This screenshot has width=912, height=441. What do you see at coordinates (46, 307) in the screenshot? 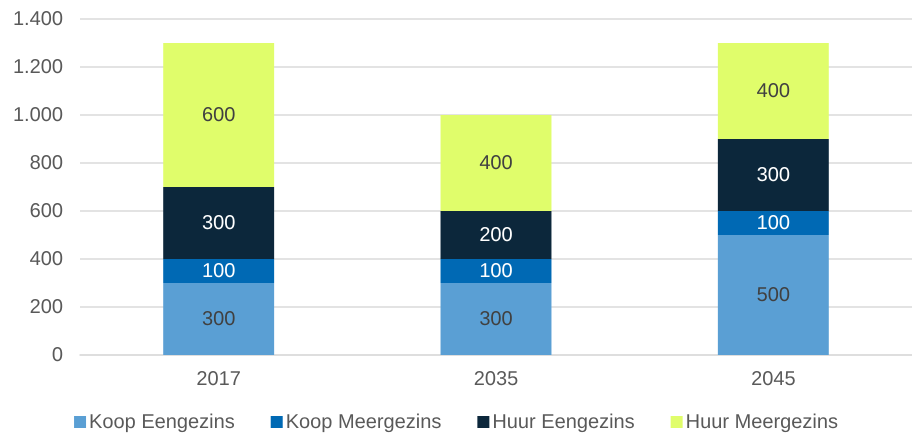
I see `y-tick-label: 200` at bounding box center [46, 307].